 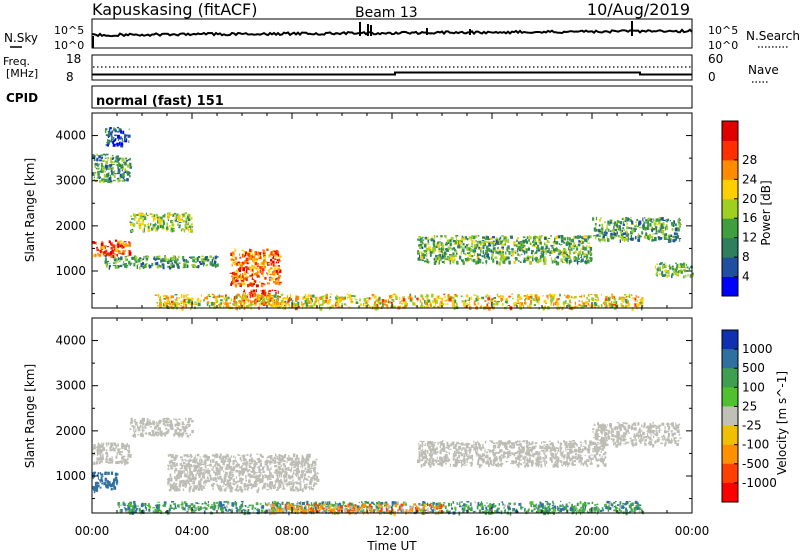 I want to click on nsearch-tick-top: 10^5, so click(x=723, y=30).